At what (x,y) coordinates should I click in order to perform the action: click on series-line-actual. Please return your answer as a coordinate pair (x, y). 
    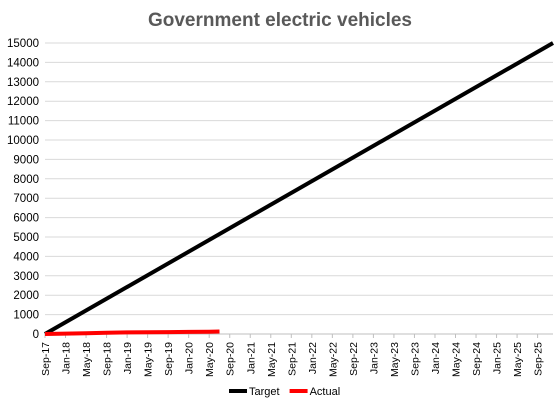
    Looking at the image, I should click on (132, 332).